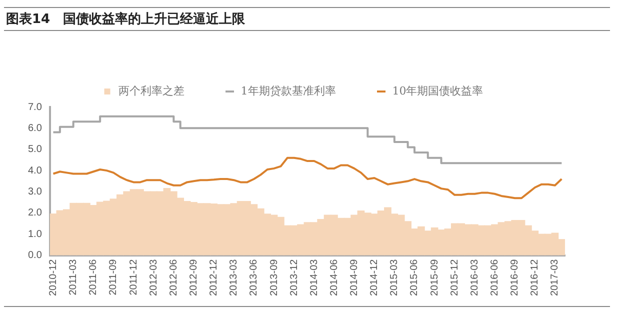  Describe the element at coordinates (126, 19) in the screenshot. I see `chart-title: 图表14 国债收益率的上升已经逼近上限` at that location.